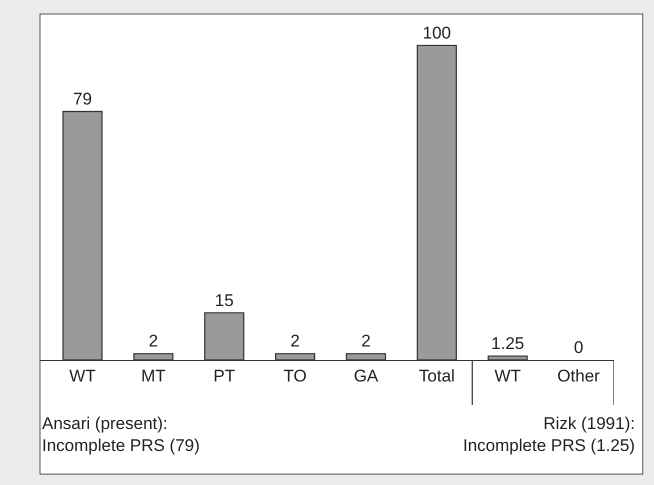  Describe the element at coordinates (153, 376) in the screenshot. I see `x-tick-label: MT` at that location.